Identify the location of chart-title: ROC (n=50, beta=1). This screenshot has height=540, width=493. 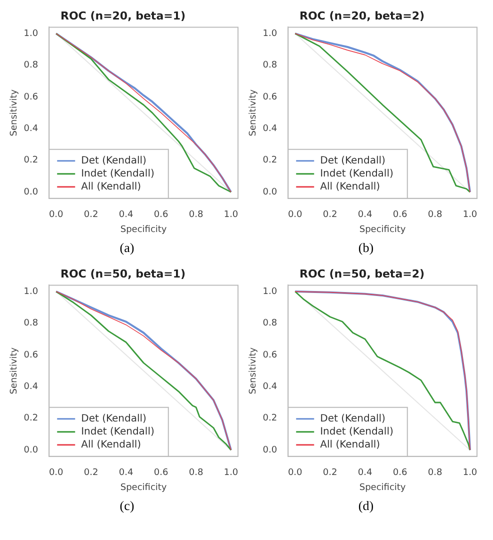
(123, 273).